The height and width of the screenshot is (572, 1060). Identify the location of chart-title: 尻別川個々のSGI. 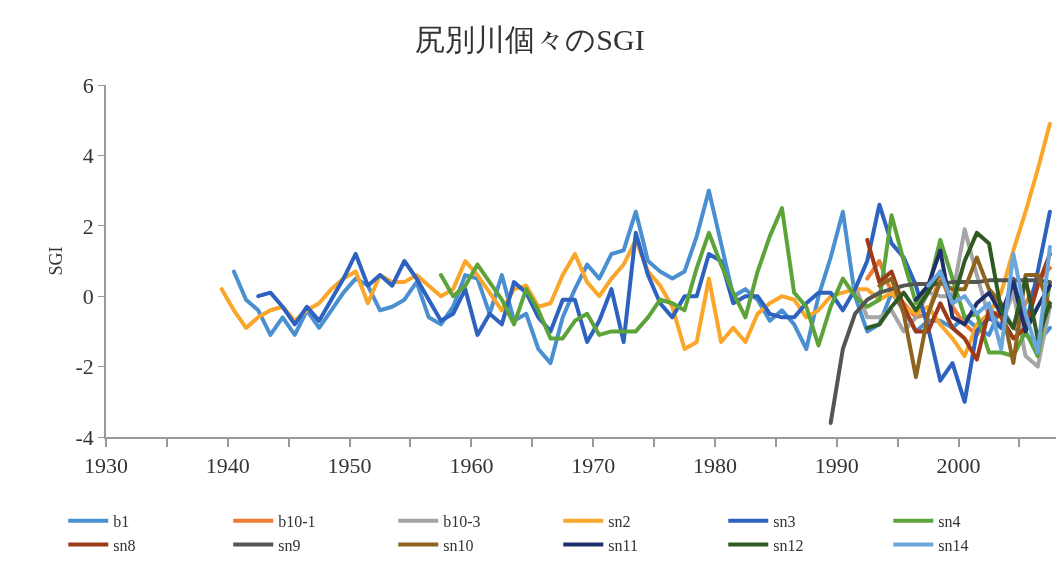
(530, 39).